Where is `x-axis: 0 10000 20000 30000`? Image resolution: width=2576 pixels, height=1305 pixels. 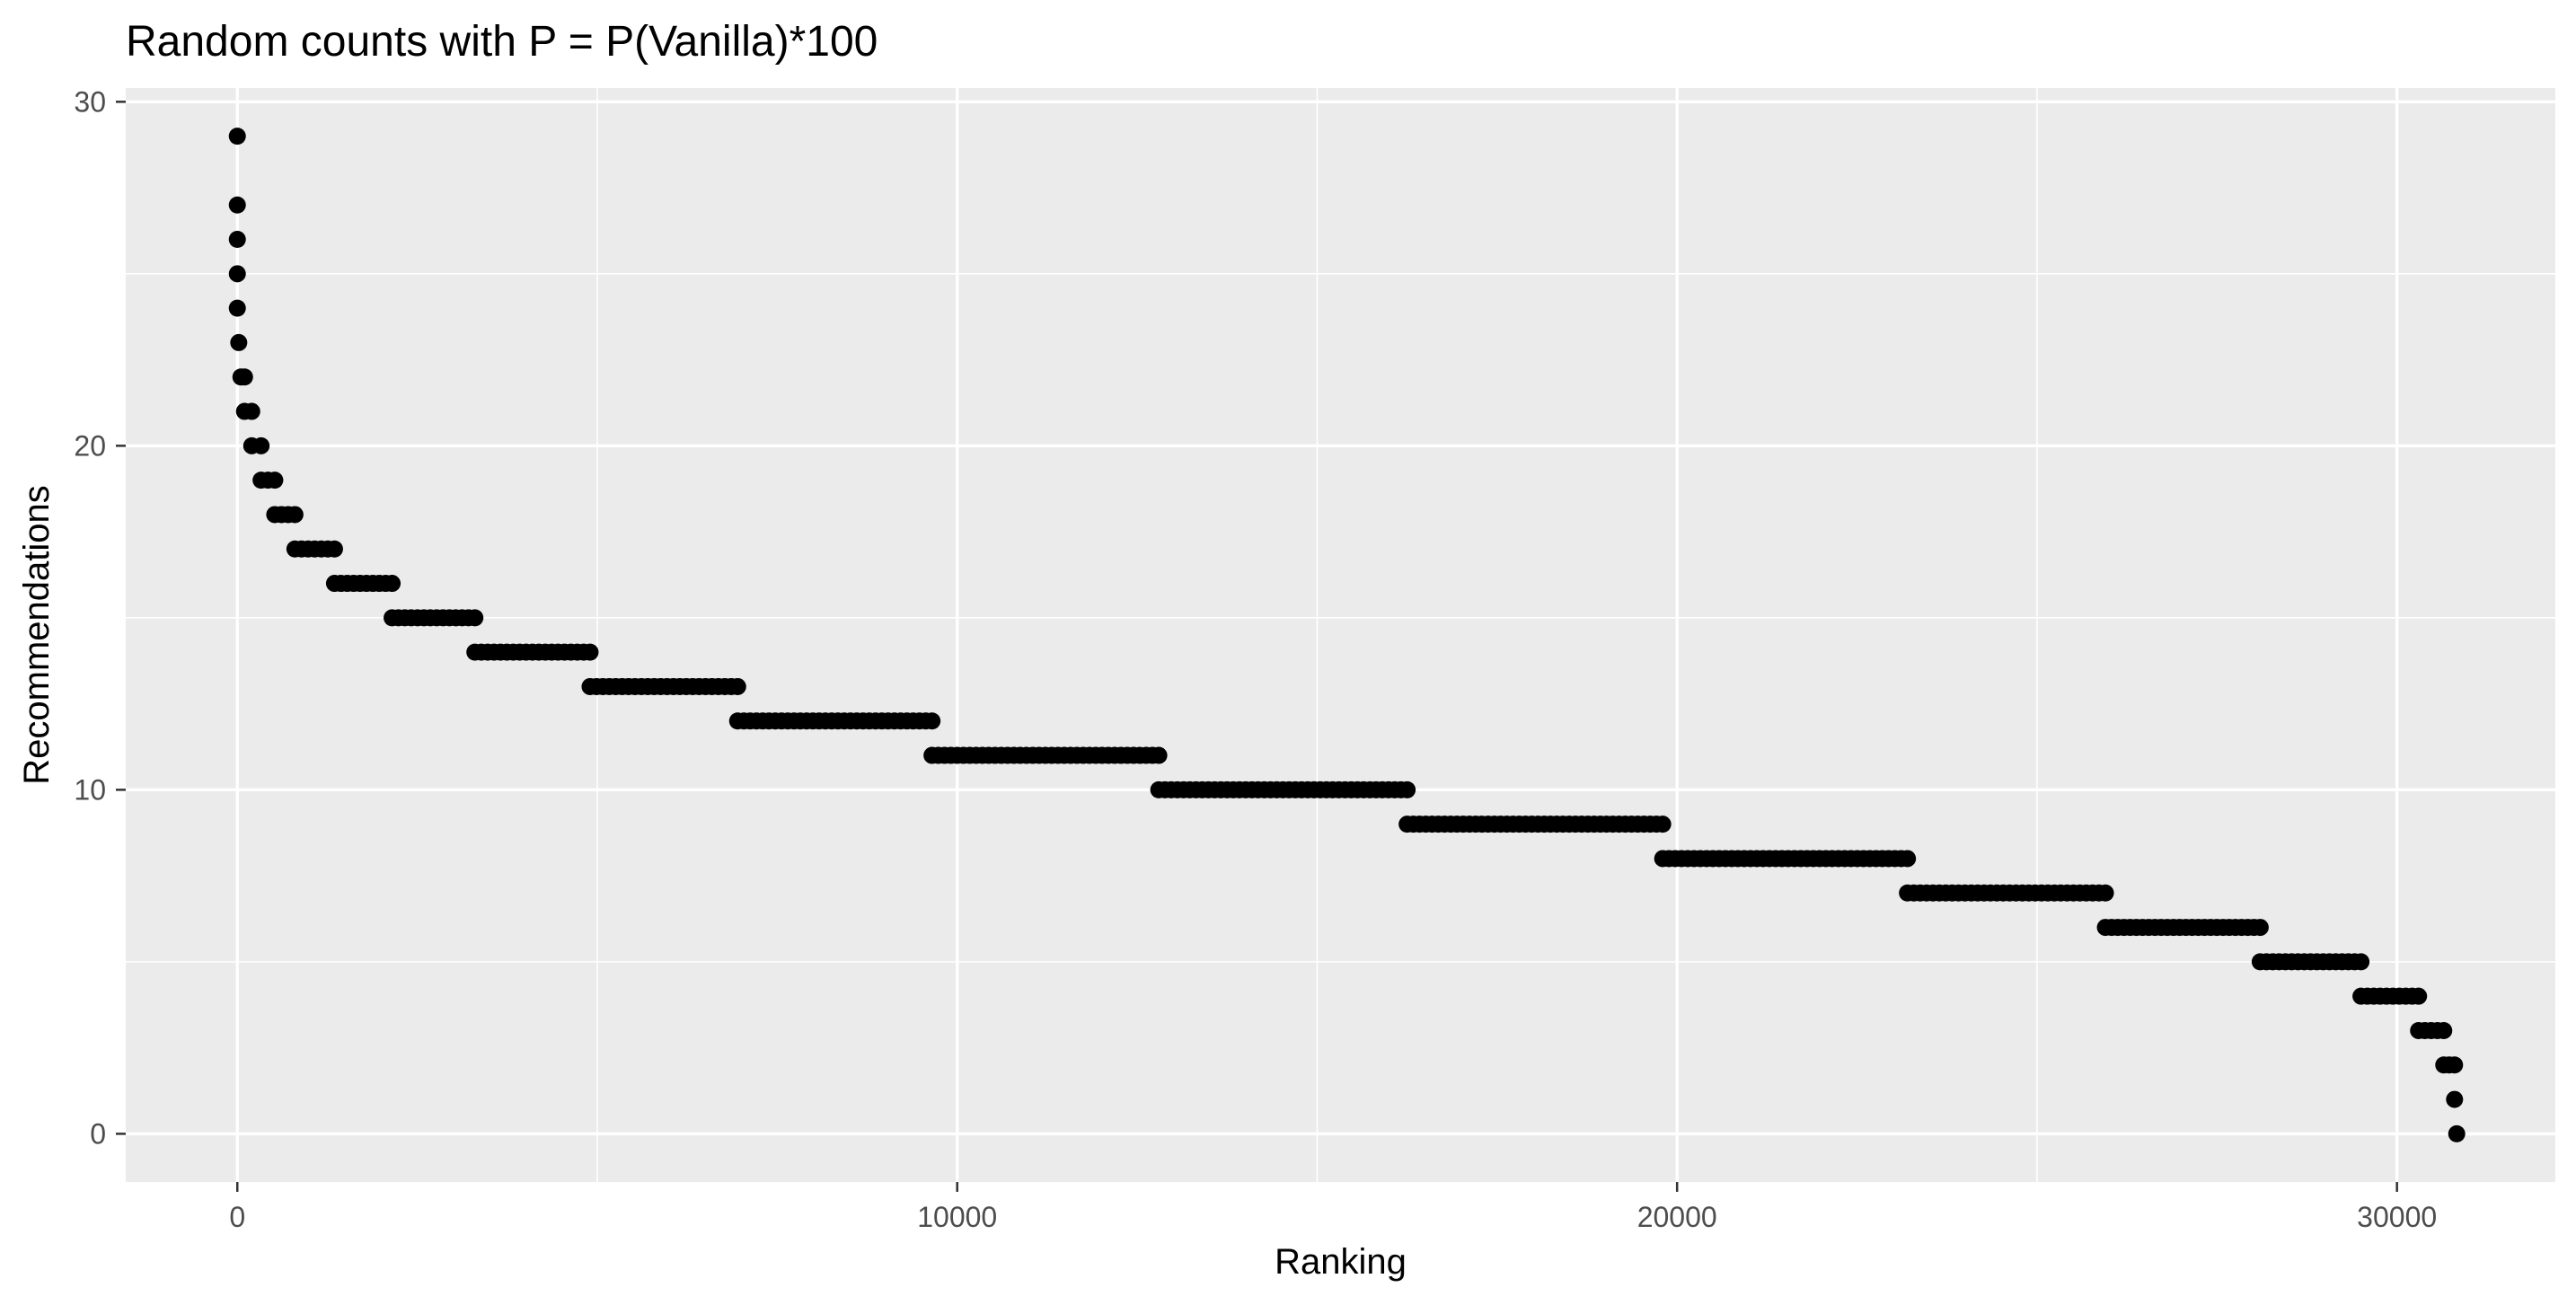 x-axis: 0 10000 20000 30000 is located at coordinates (1333, 1207).